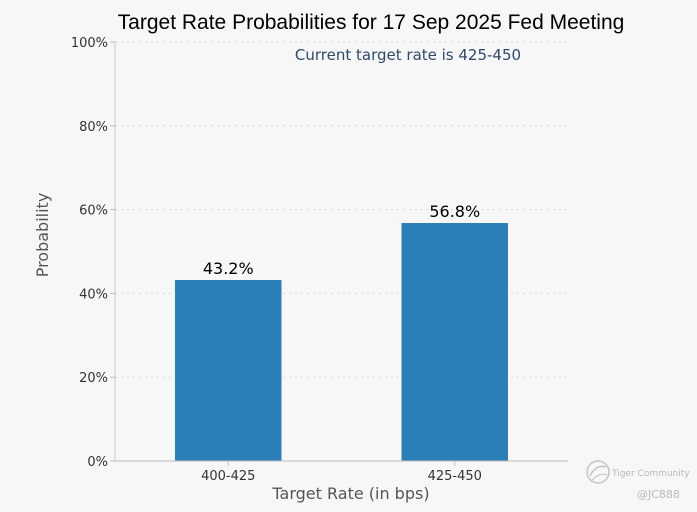 The height and width of the screenshot is (512, 697). I want to click on y-tick-label: 20%, so click(93, 378).